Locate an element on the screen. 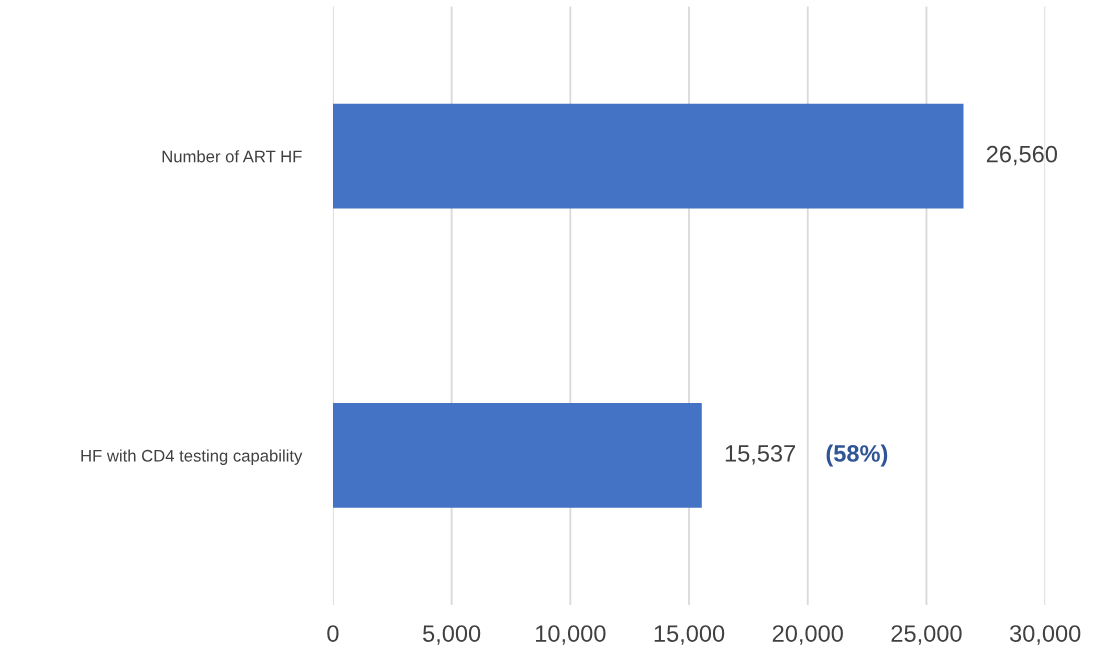  y-tick-label: HF with CD4 testing capability is located at coordinates (192, 457).